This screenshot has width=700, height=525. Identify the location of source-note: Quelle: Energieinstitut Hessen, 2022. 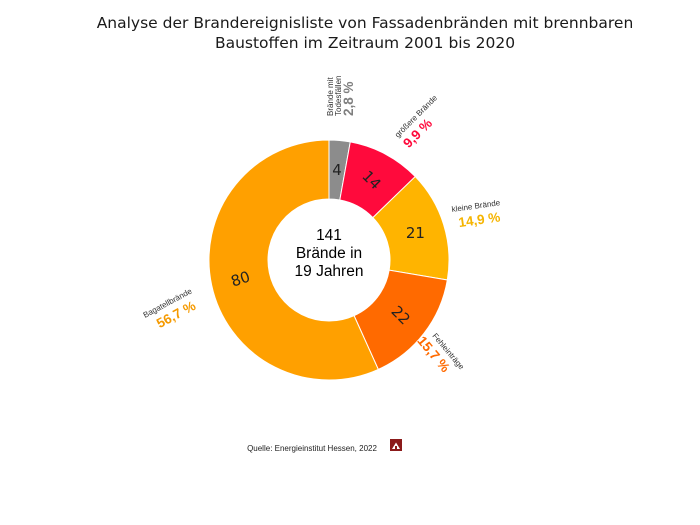
(312, 448).